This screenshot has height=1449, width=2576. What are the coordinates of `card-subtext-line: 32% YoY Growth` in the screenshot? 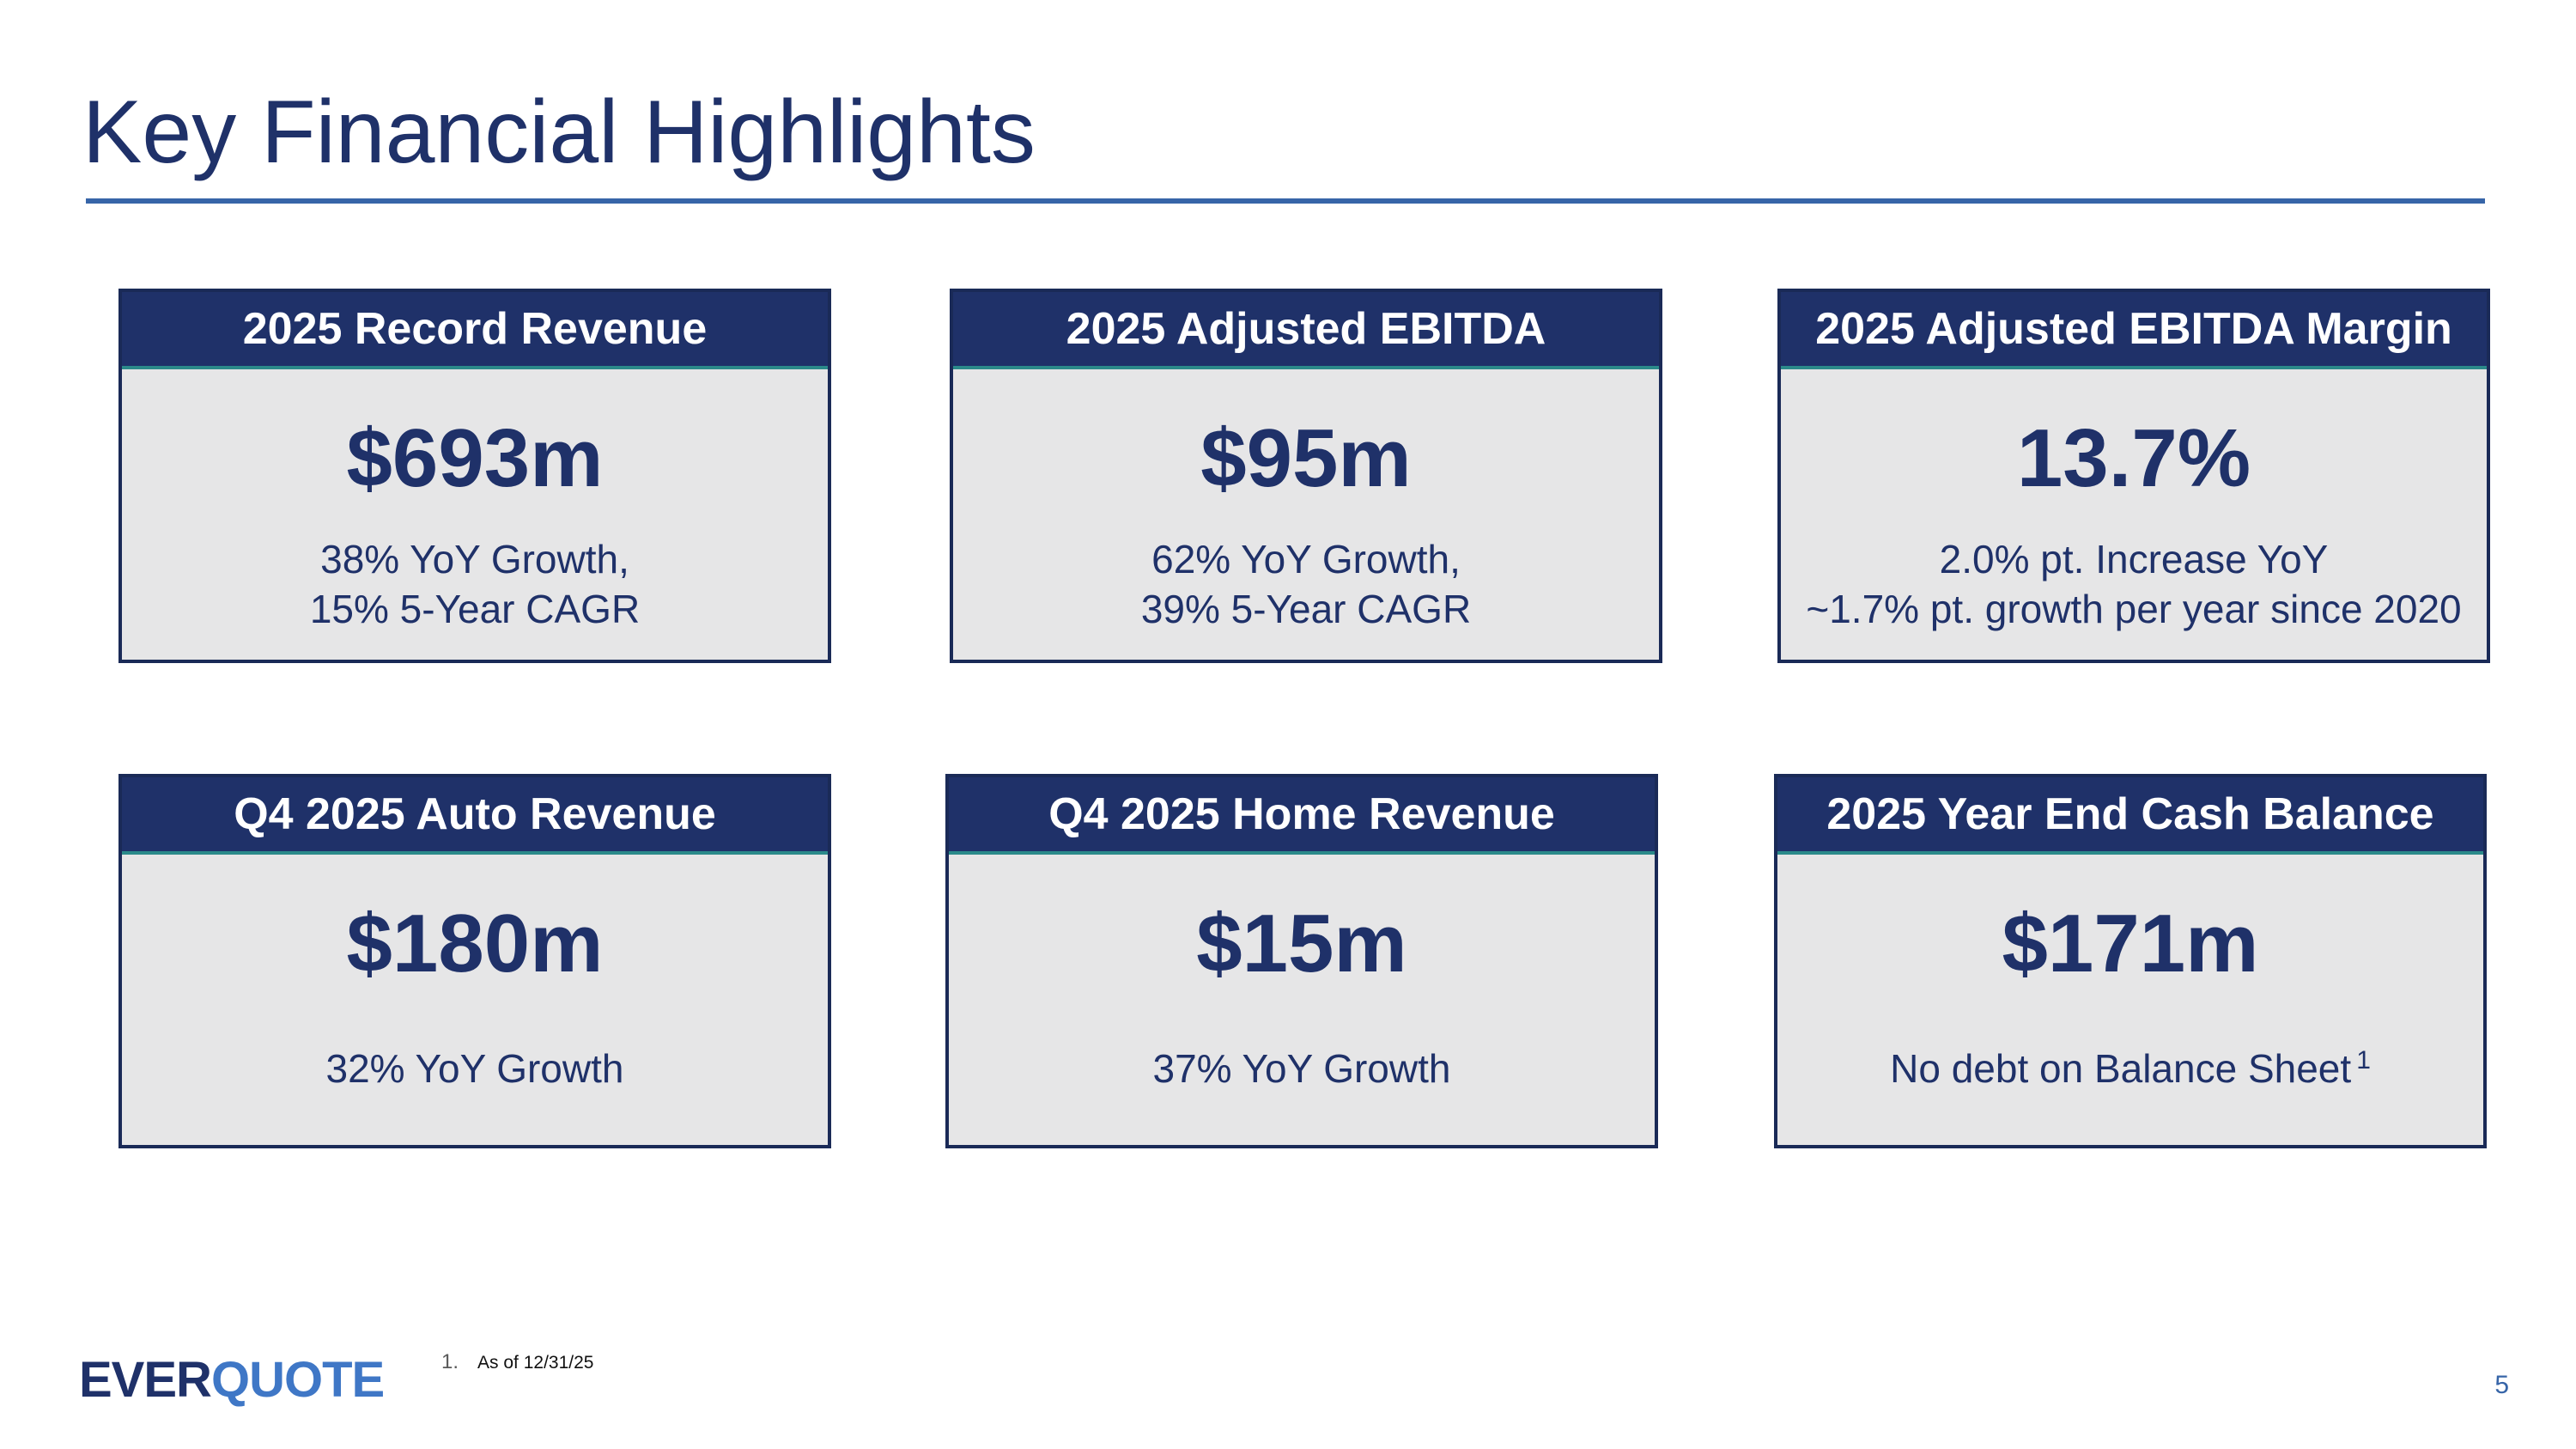 It's located at (474, 1068).